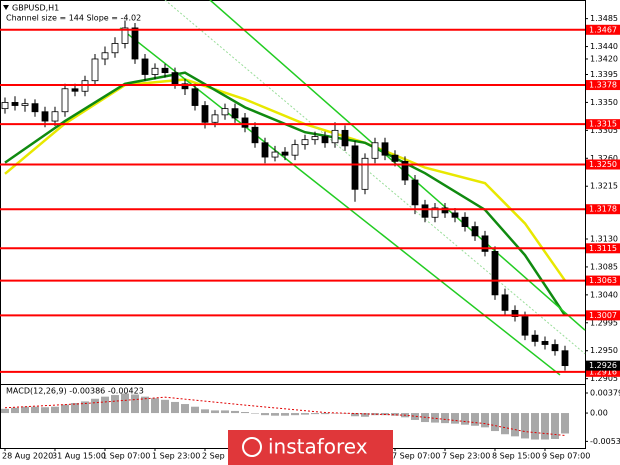 Image resolution: width=620 pixels, height=465 pixels. I want to click on level-label: 1.3315, so click(603, 124).